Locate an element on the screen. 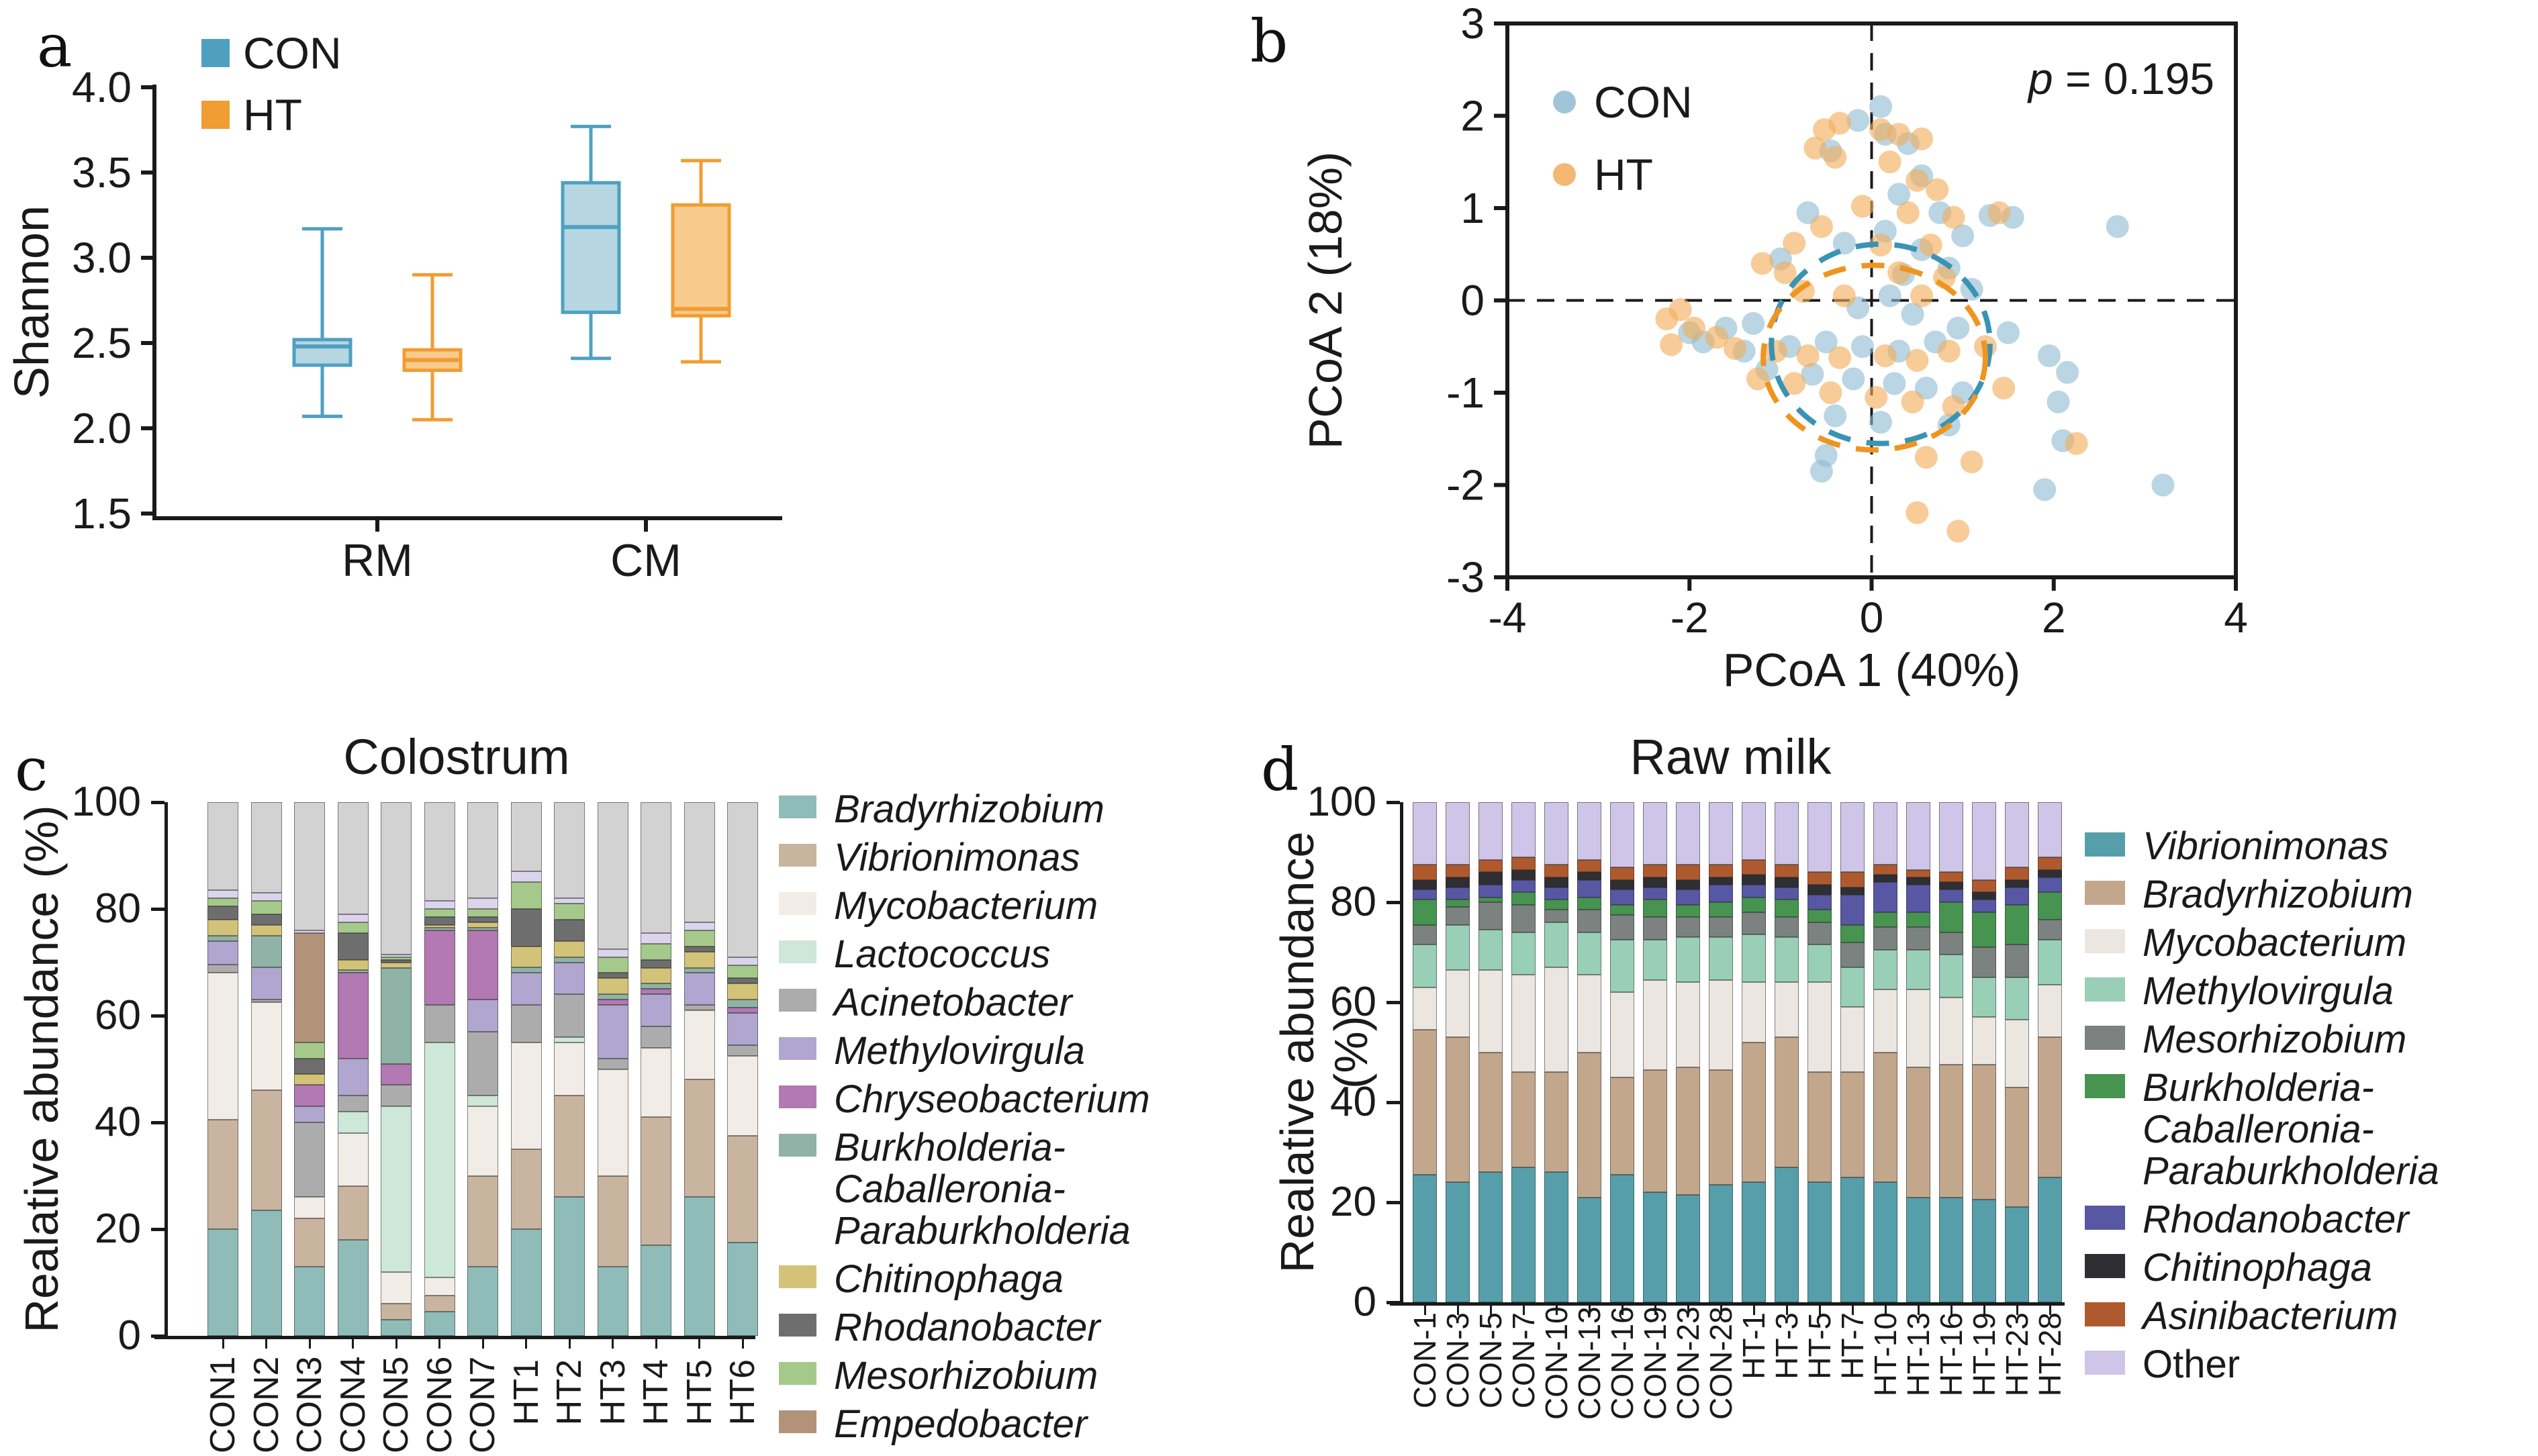 Image resolution: width=2538 pixels, height=1456 pixels. x-tick-label: HT-19 is located at coordinates (1984, 1354).